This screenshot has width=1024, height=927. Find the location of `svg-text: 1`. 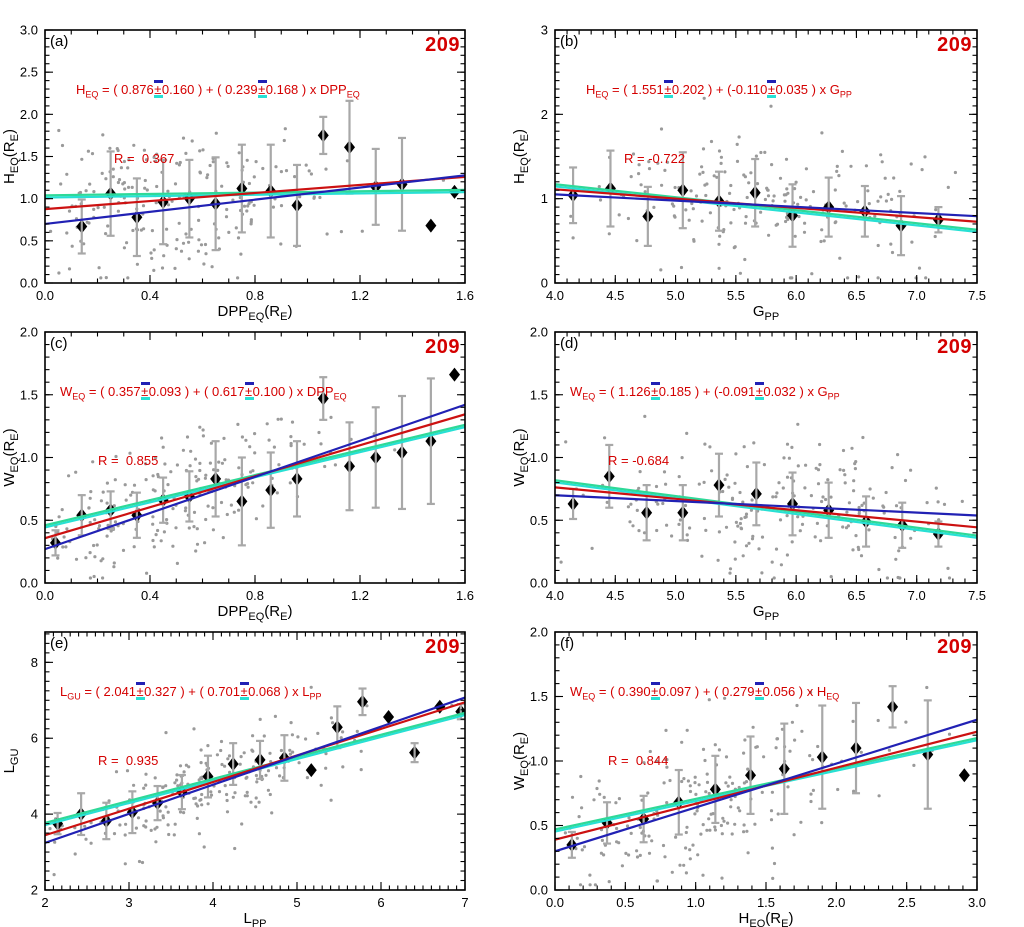

svg-text: 1 is located at coordinates (544, 198).